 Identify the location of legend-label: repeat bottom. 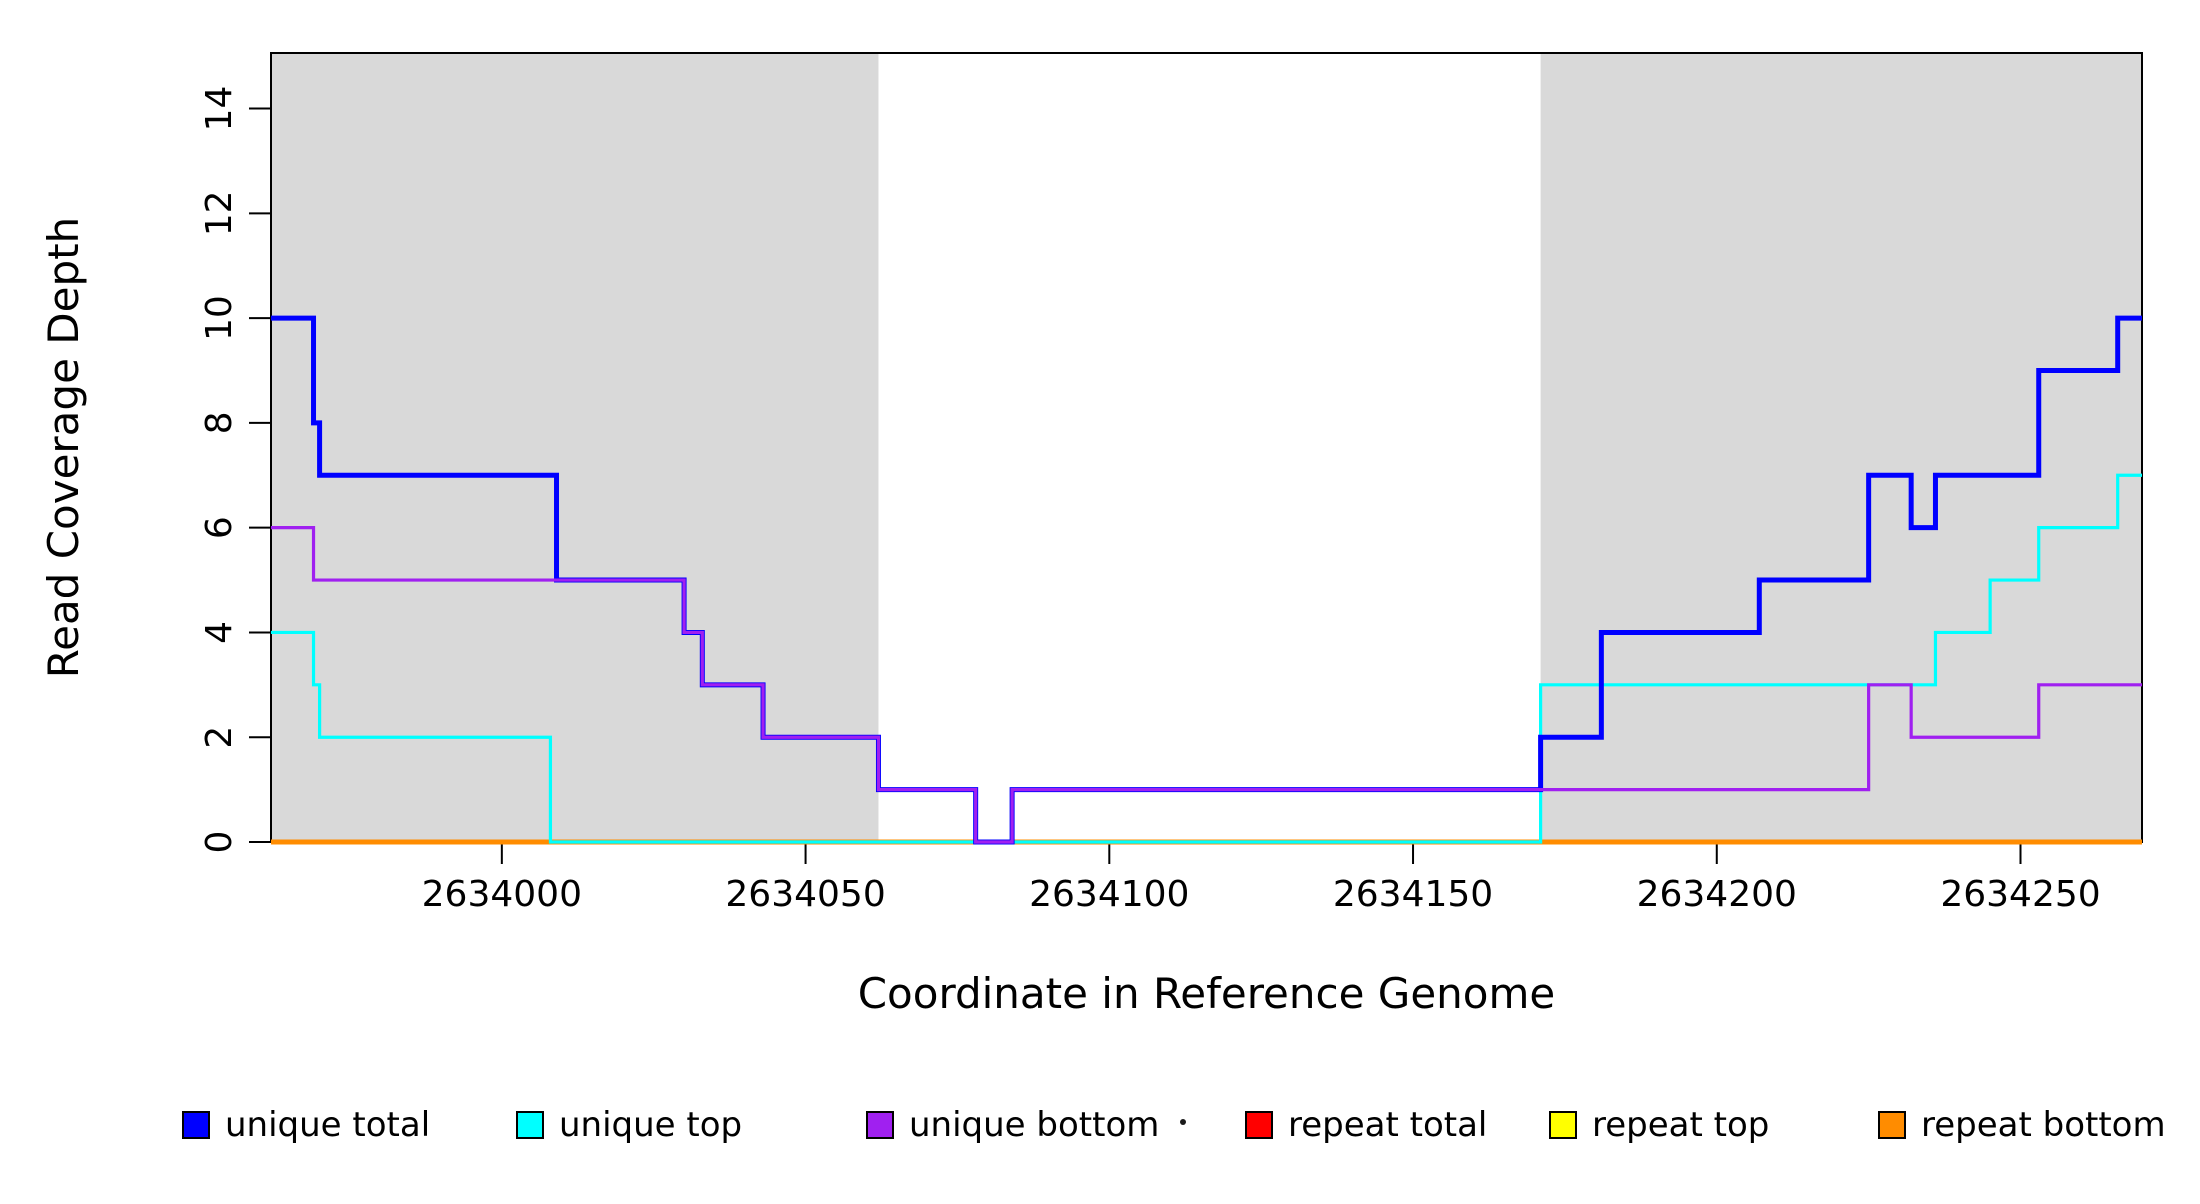
(2043, 1125).